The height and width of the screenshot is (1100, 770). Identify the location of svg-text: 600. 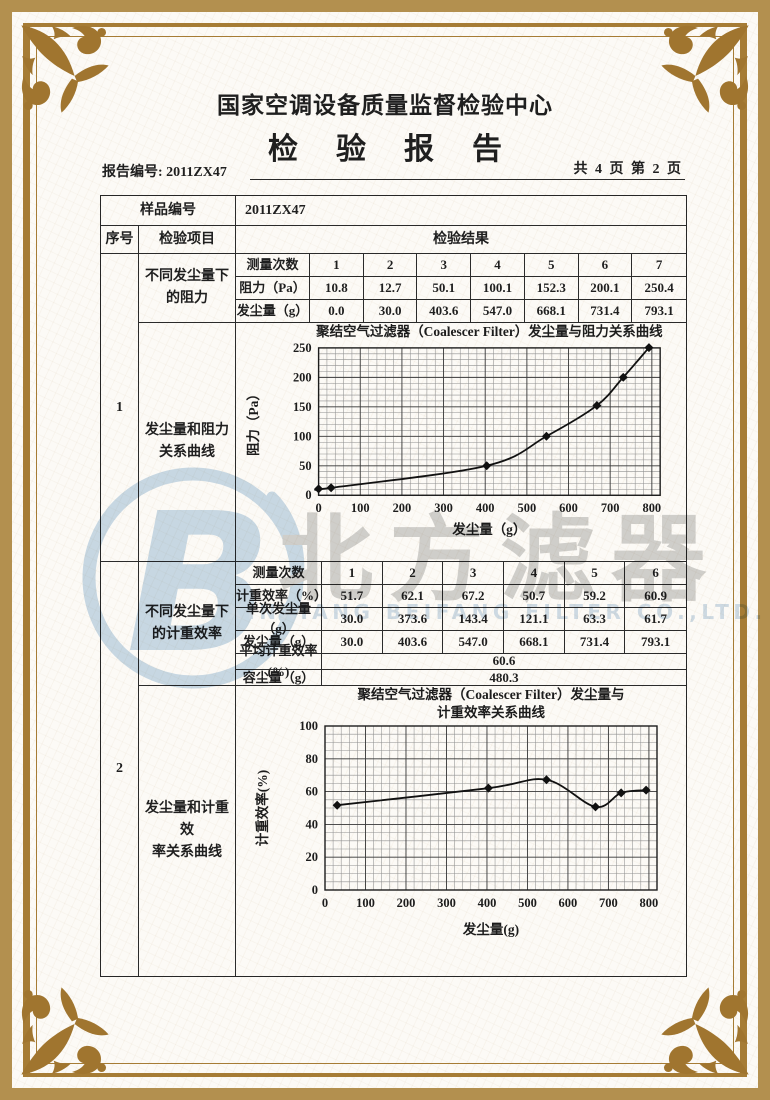
(568, 903).